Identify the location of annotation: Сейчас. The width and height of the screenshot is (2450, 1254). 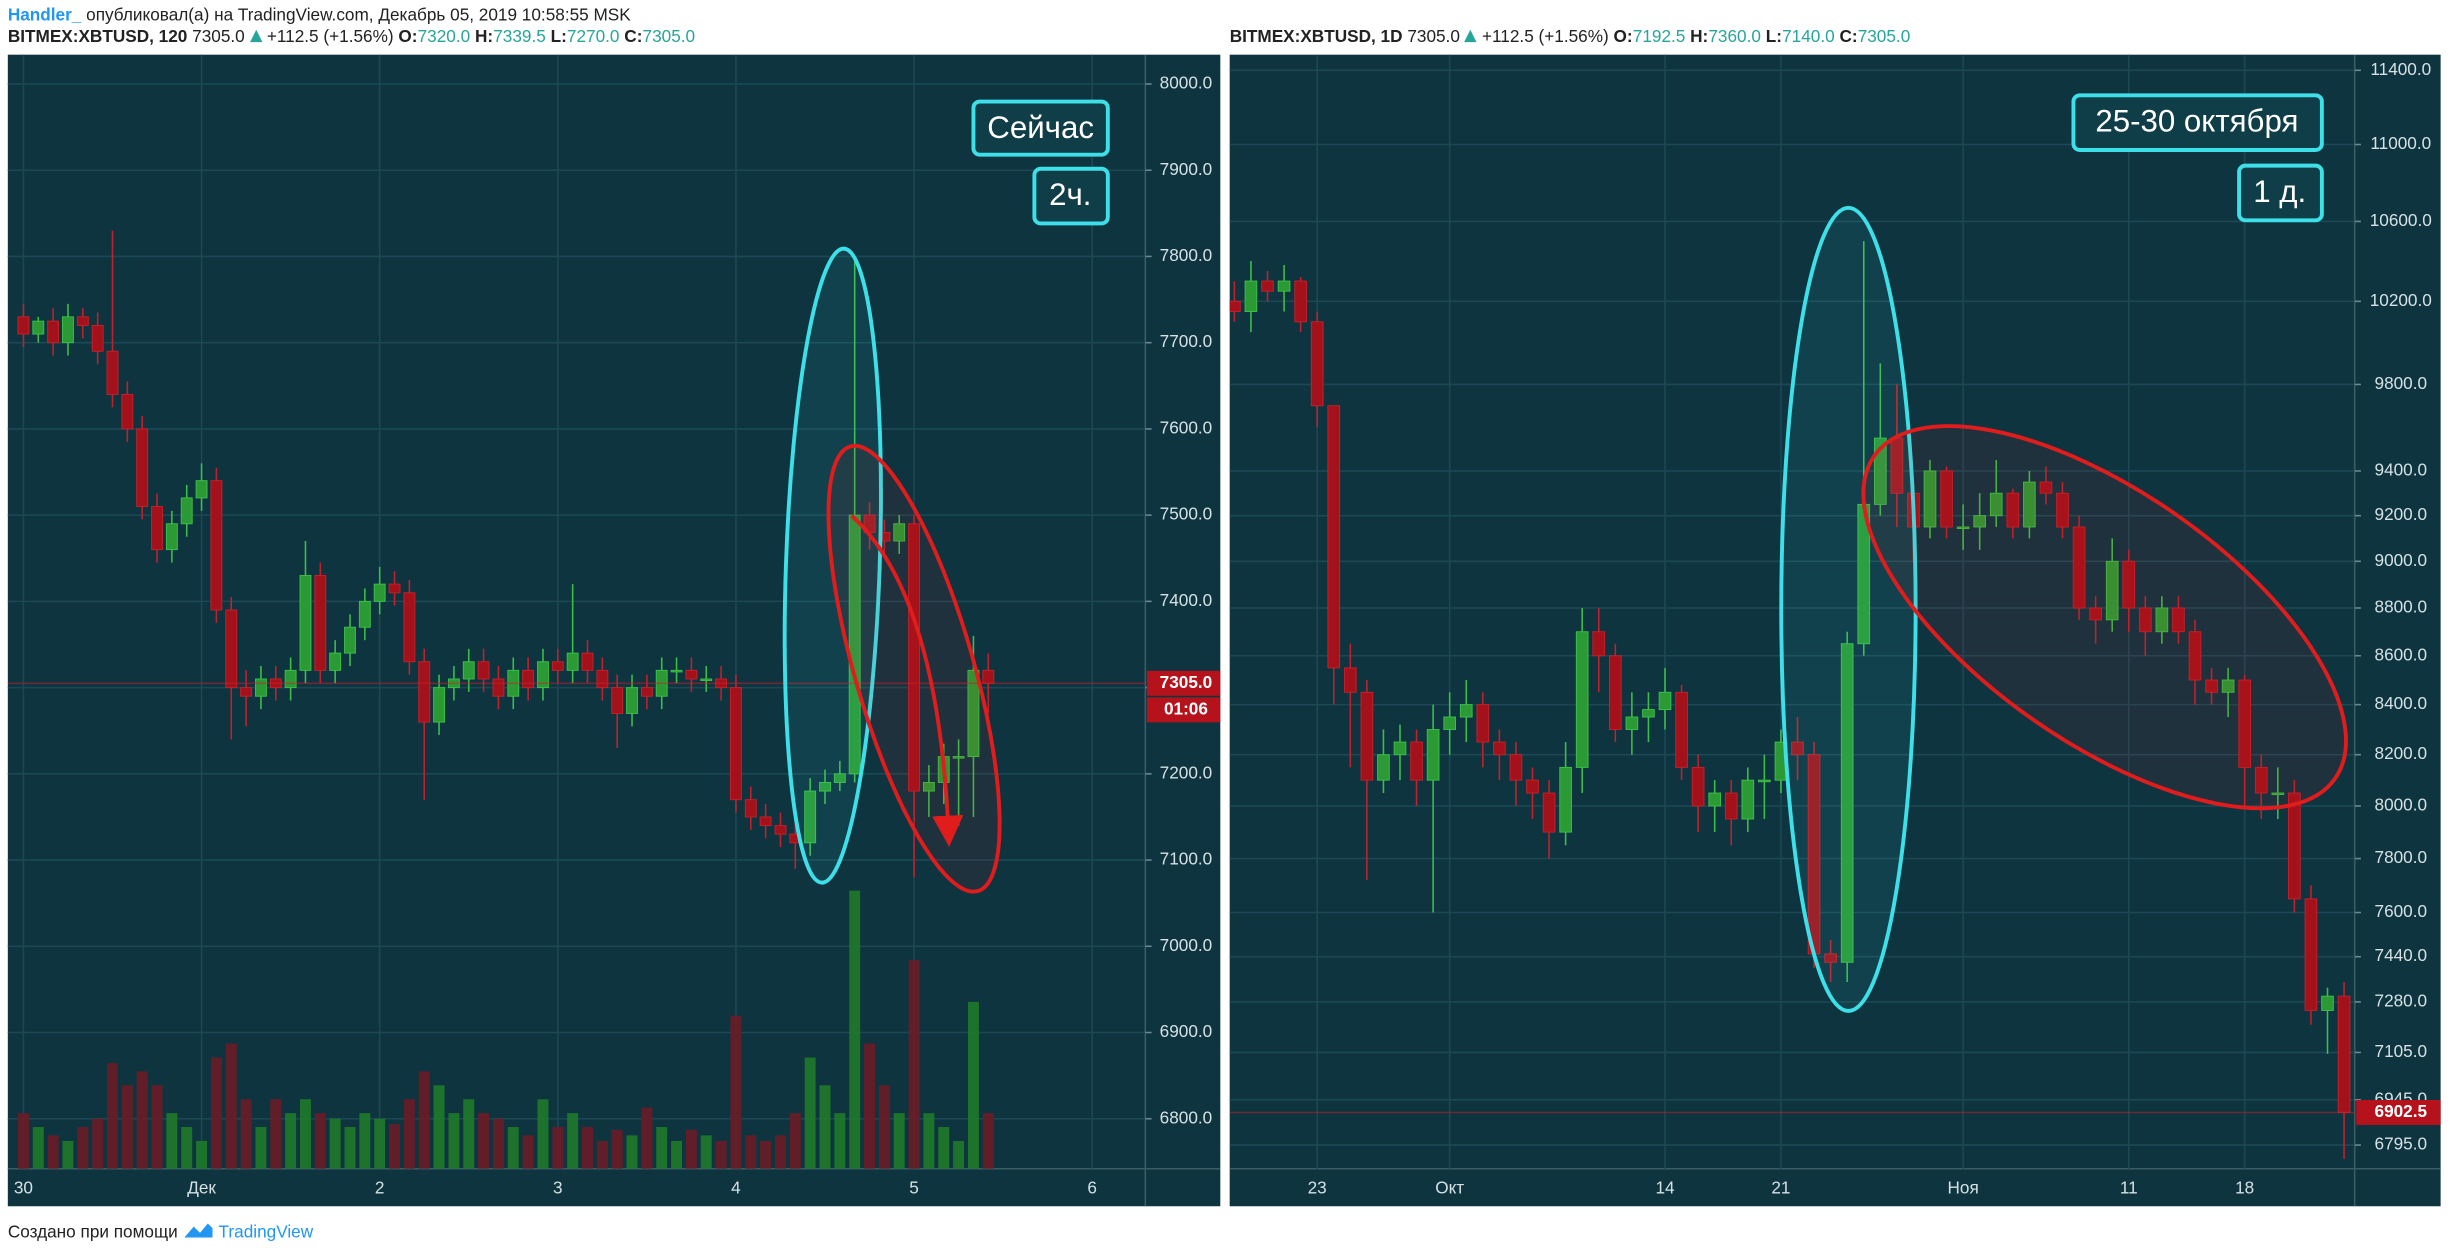
(1040, 127).